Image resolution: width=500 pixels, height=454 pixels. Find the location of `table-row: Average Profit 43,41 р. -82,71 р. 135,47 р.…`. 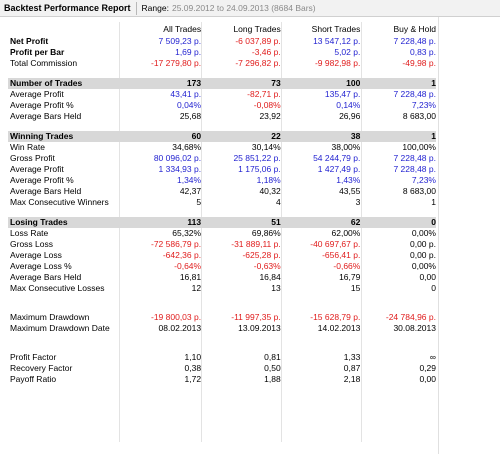

table-row: Average Profit 43,41 р. -82,71 р. 135,47 р.… is located at coordinates (222, 94).